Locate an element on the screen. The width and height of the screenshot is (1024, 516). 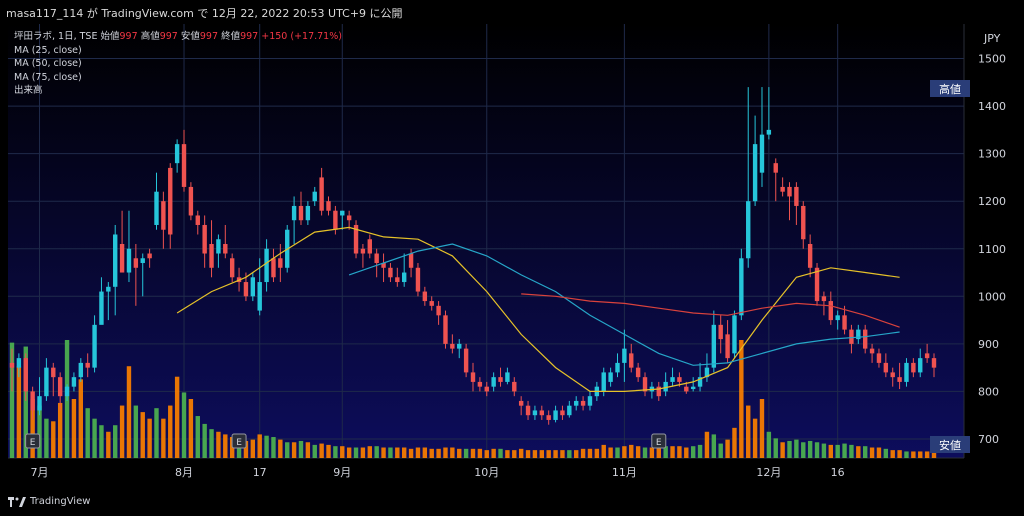
ma75-legend: MA (75, close) is located at coordinates (48, 77).